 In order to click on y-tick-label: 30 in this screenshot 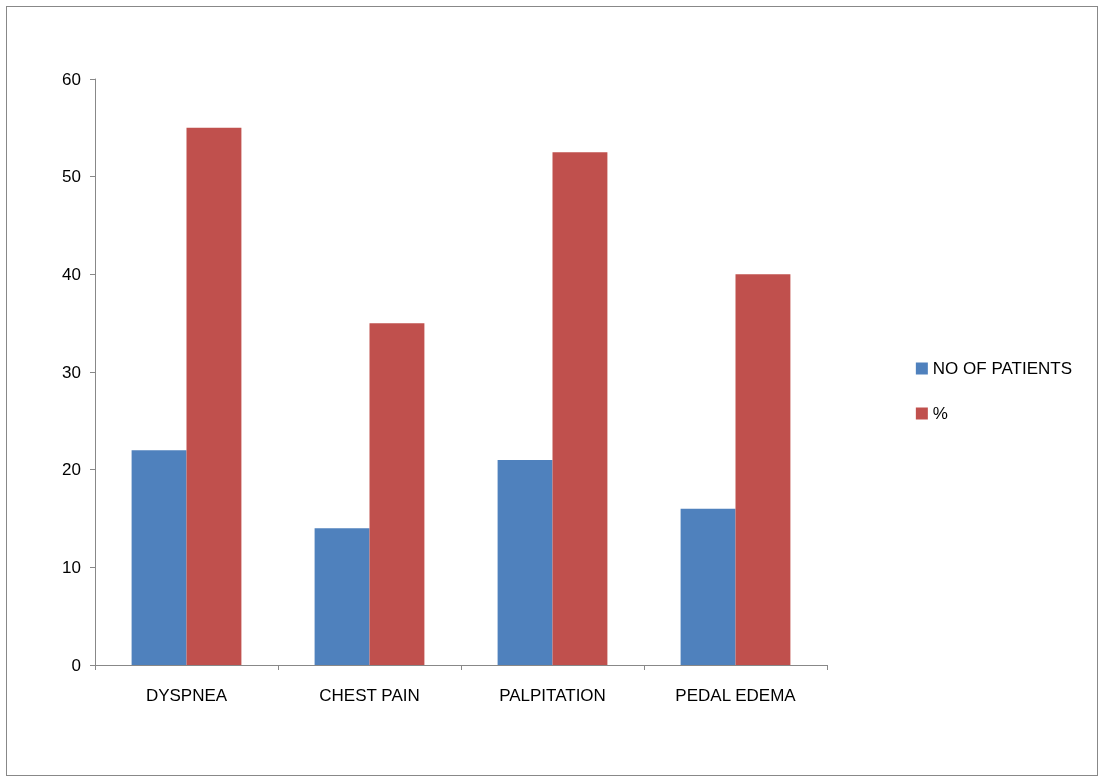, I will do `click(71, 372)`.